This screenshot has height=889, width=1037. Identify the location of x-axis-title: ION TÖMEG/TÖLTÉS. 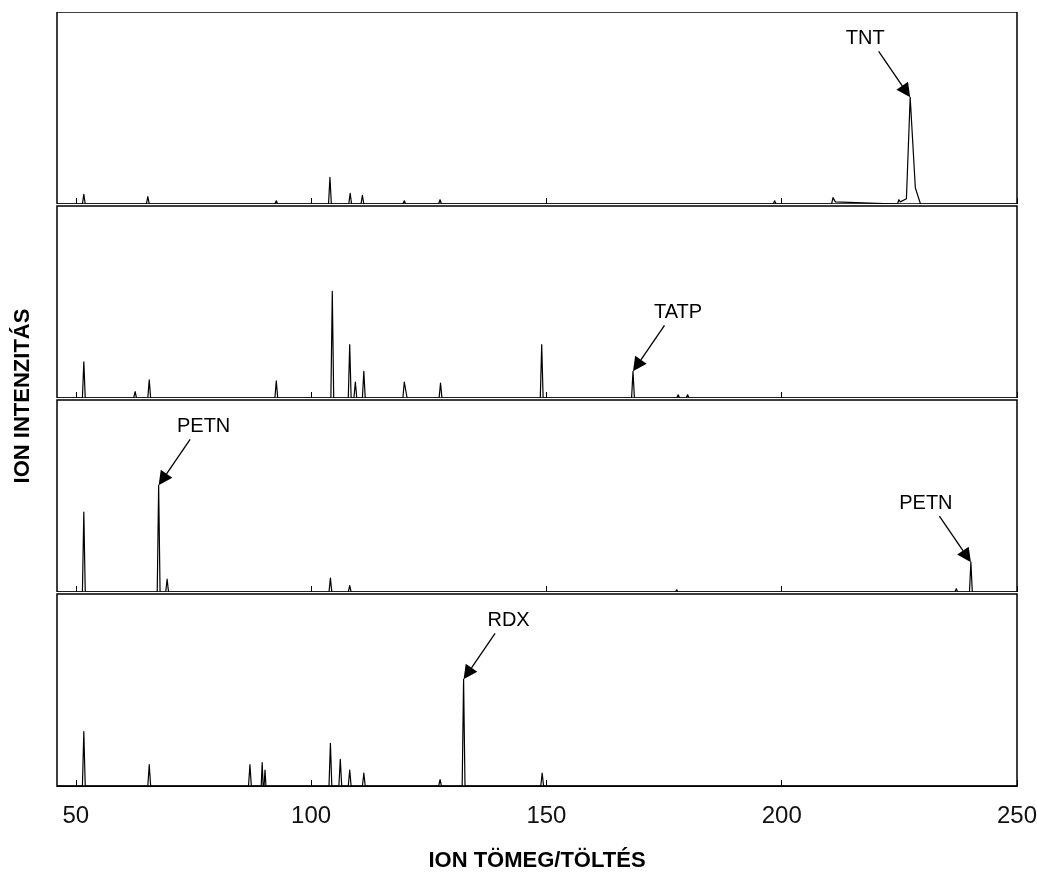
(537, 859).